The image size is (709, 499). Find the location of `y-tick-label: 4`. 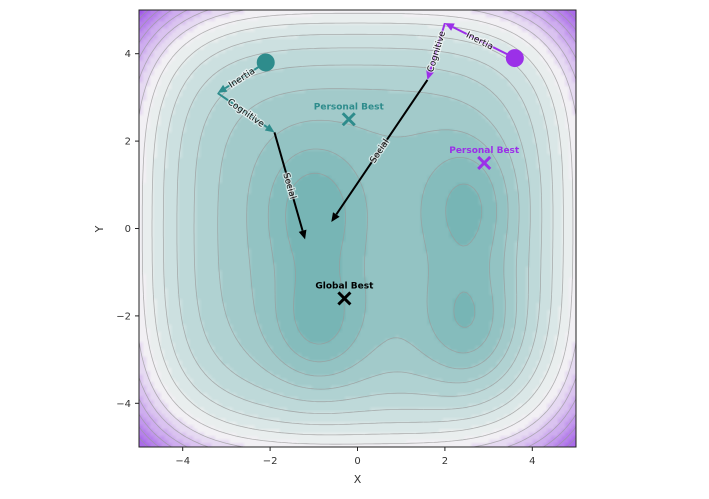

y-tick-label: 4 is located at coordinates (128, 54).